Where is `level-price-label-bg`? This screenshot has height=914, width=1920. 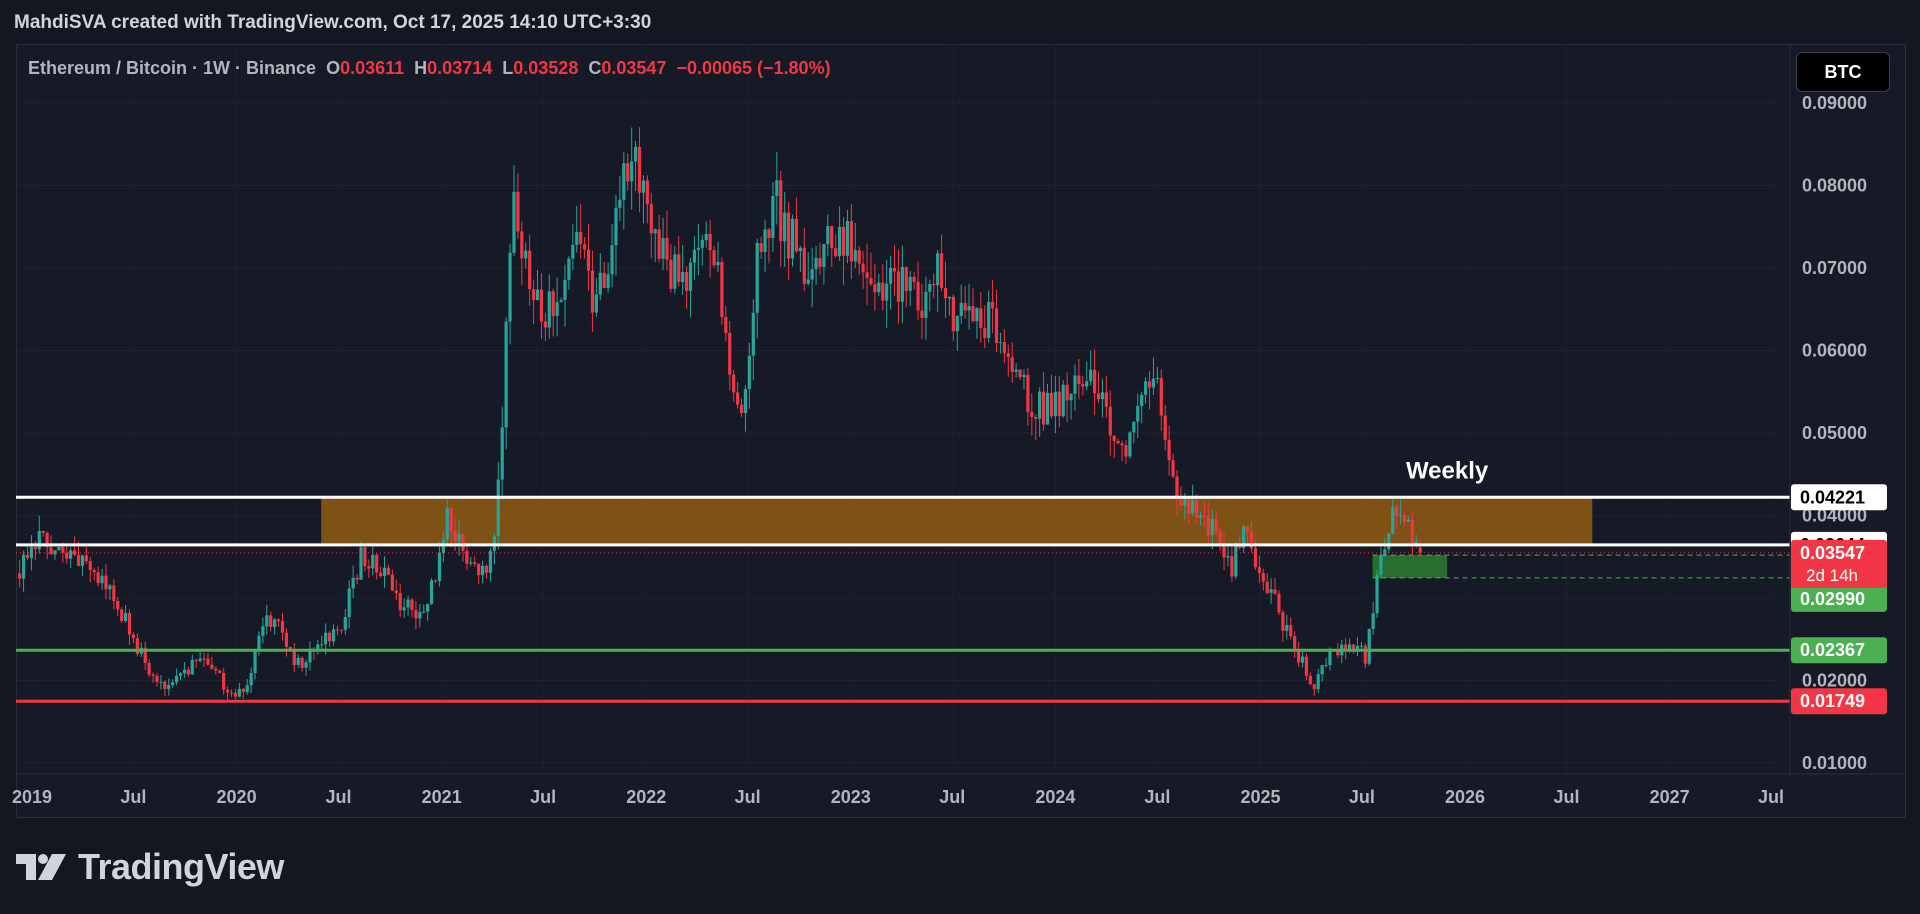
level-price-label-bg is located at coordinates (1839, 650).